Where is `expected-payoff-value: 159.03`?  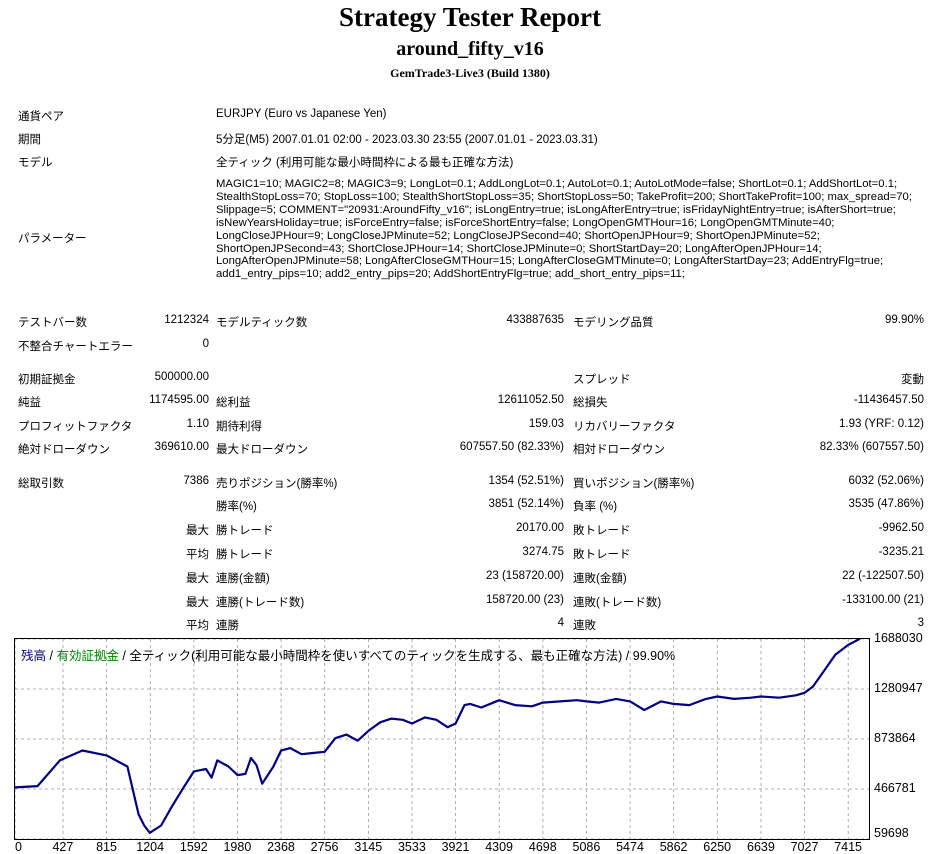 expected-payoff-value: 159.03 is located at coordinates (546, 424).